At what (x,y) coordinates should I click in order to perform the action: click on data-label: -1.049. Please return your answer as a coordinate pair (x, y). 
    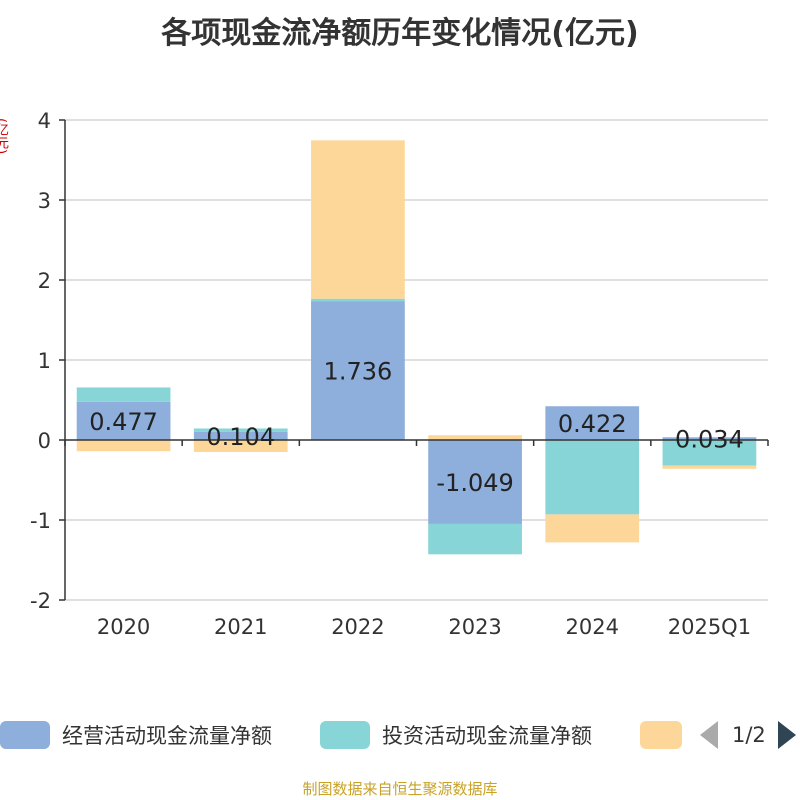
    Looking at the image, I should click on (474, 483).